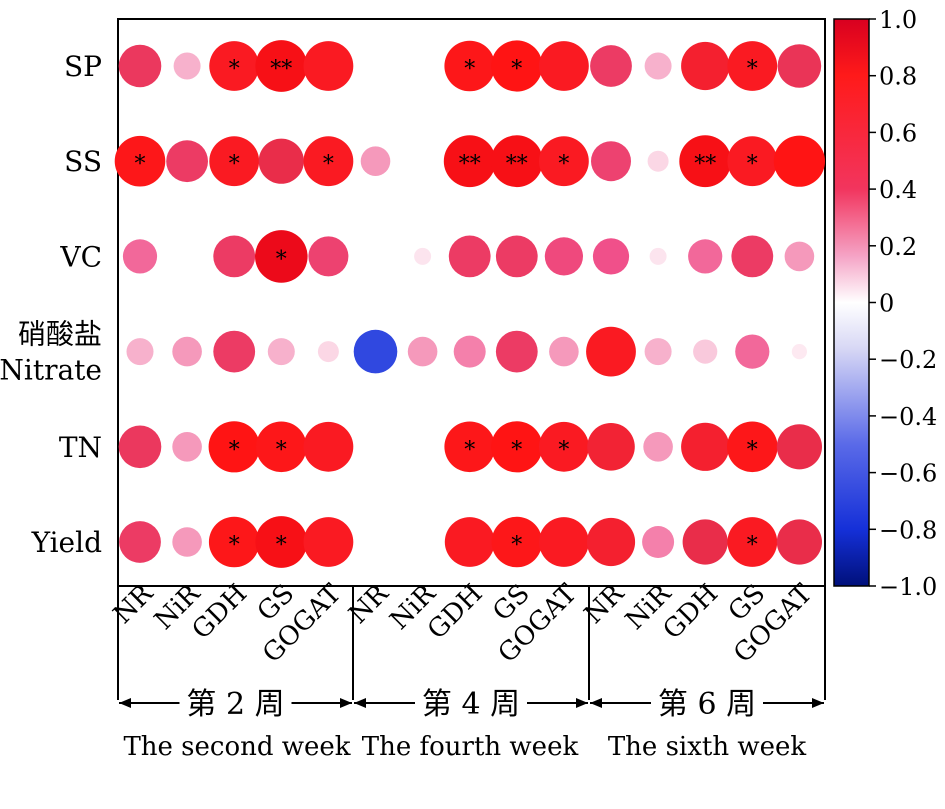  I want to click on colorbar-tick-label: −0.8, so click(908, 530).